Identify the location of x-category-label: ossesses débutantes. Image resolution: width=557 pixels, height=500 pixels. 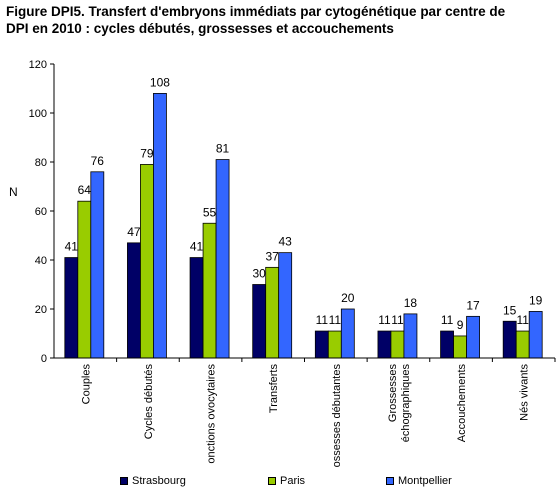
(337, 416).